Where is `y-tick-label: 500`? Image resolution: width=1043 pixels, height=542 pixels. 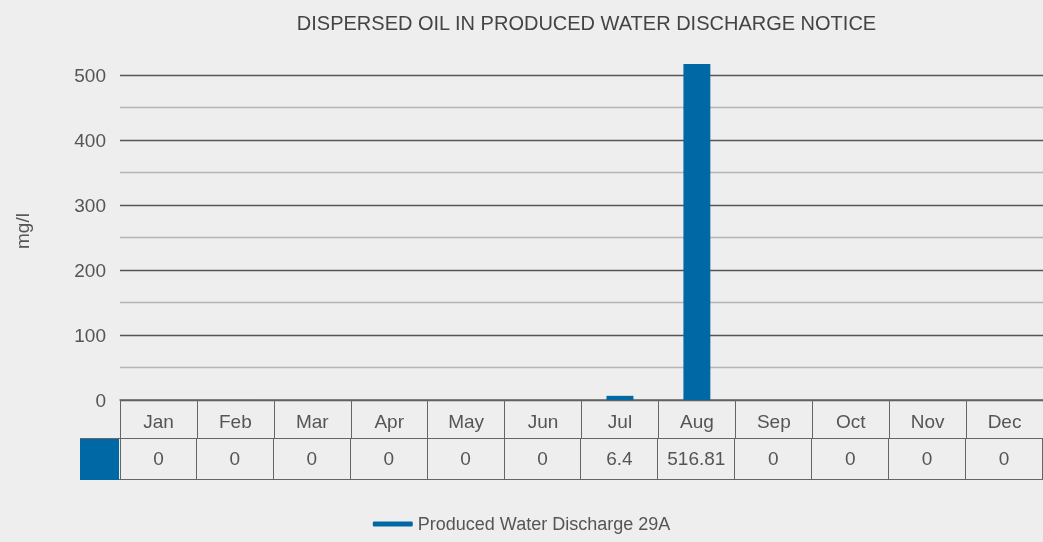
y-tick-label: 500 is located at coordinates (90, 75).